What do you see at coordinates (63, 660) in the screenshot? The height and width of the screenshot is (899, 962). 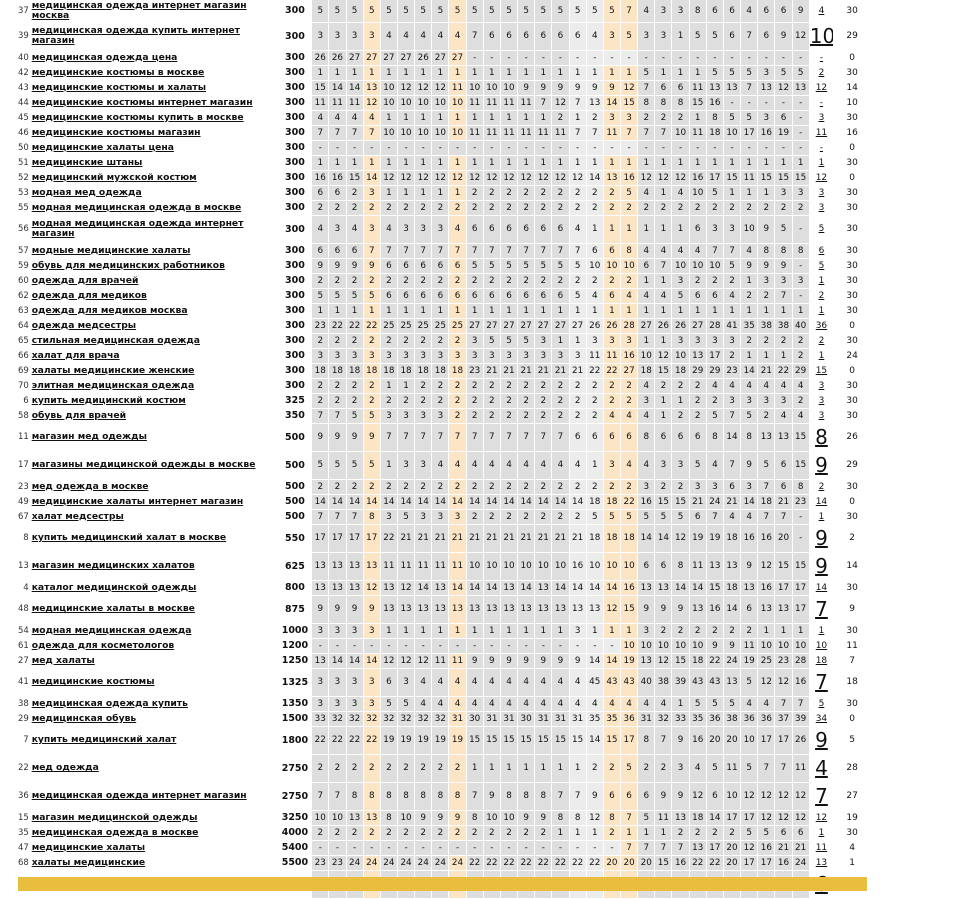 I see `keyword-link: мед халаты` at bounding box center [63, 660].